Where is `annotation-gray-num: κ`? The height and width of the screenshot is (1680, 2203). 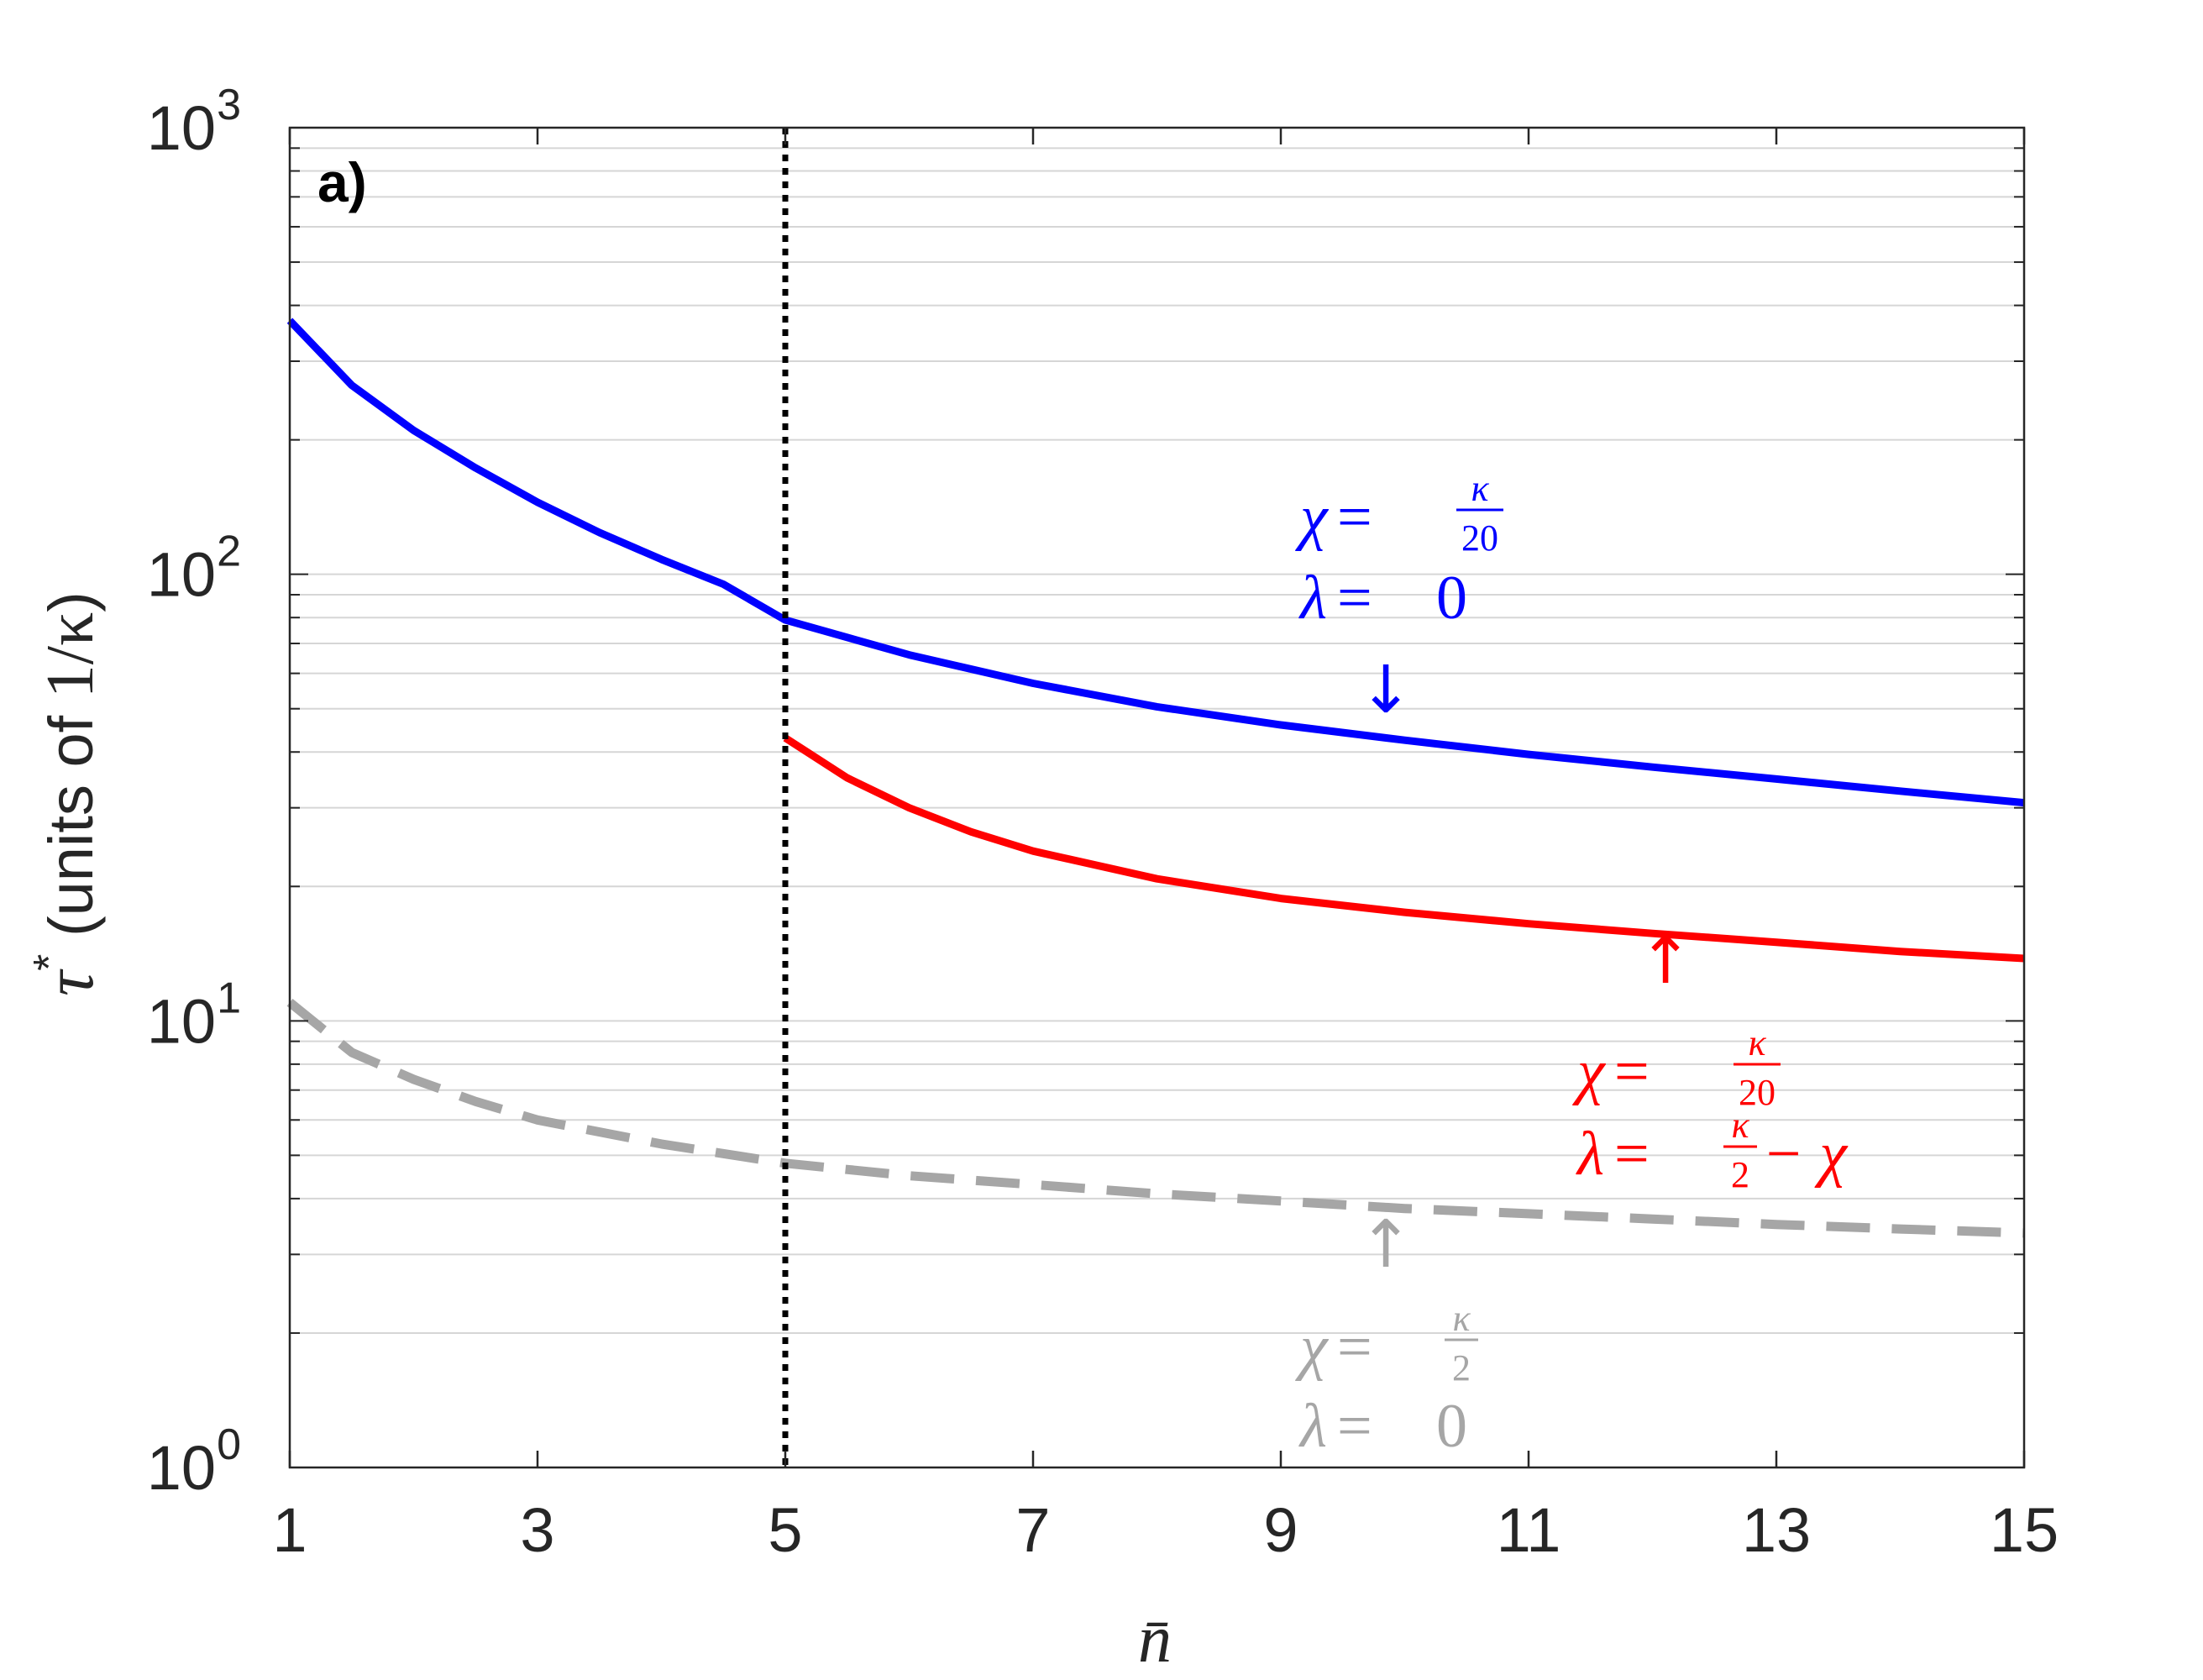 annotation-gray-num: κ is located at coordinates (1461, 1318).